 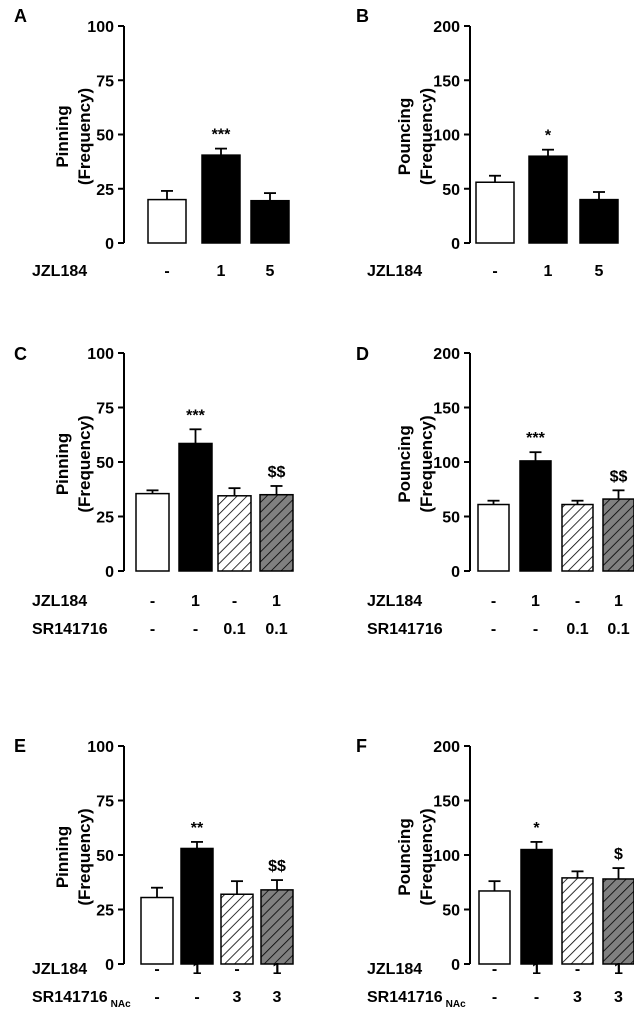 What do you see at coordinates (362, 16) in the screenshot?
I see `panel-letter: B` at bounding box center [362, 16].